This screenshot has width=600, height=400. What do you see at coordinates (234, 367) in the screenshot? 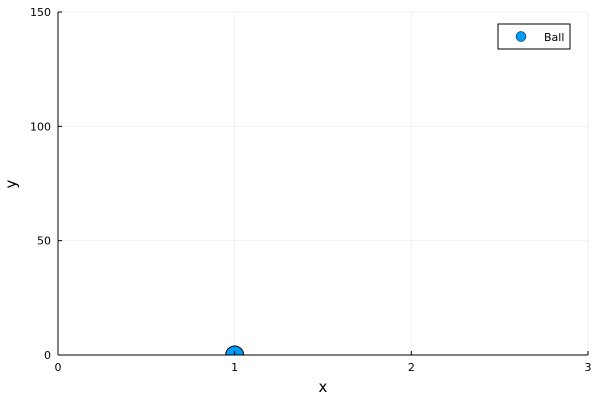
I see `x-tick-label: 1` at bounding box center [234, 367].